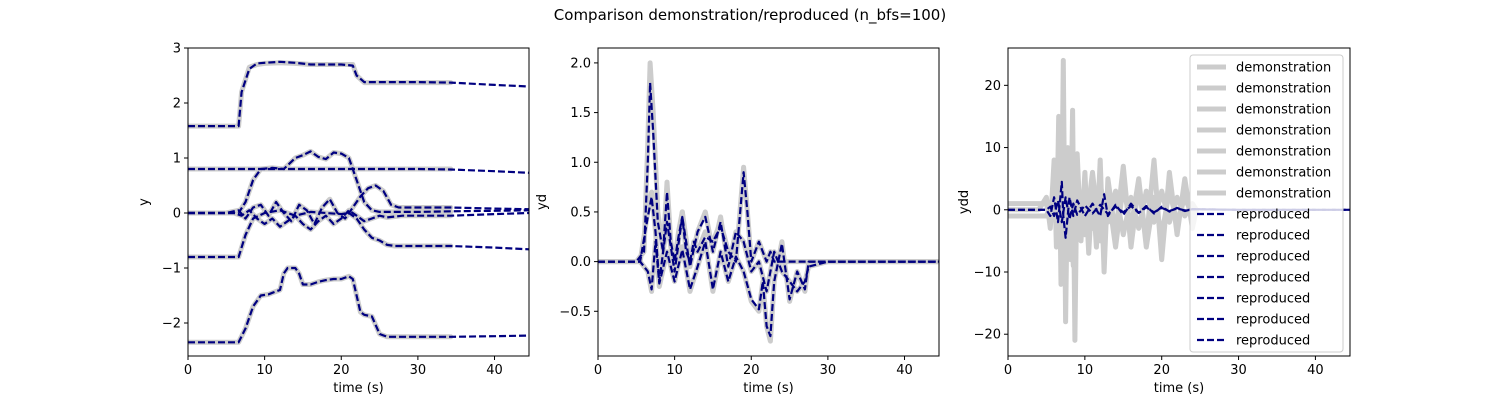 The width and height of the screenshot is (1500, 400). Describe the element at coordinates (575, 312) in the screenshot. I see `y-tick-label: −0.5` at that location.